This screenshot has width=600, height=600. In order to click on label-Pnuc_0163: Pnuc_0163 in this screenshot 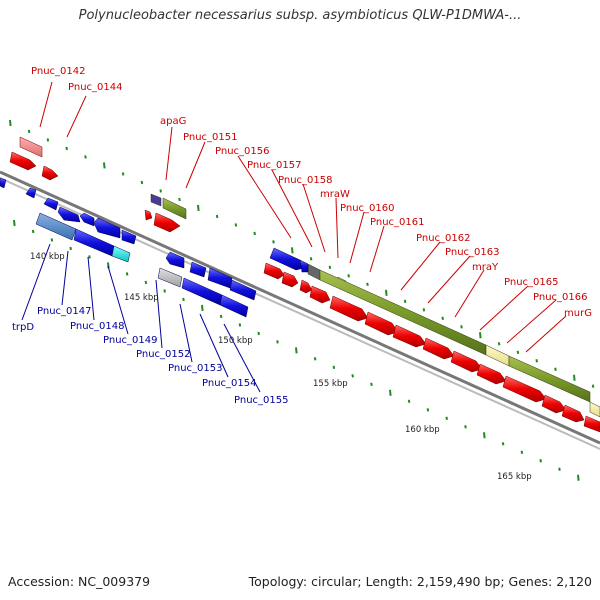, I will do `click(472, 252)`.